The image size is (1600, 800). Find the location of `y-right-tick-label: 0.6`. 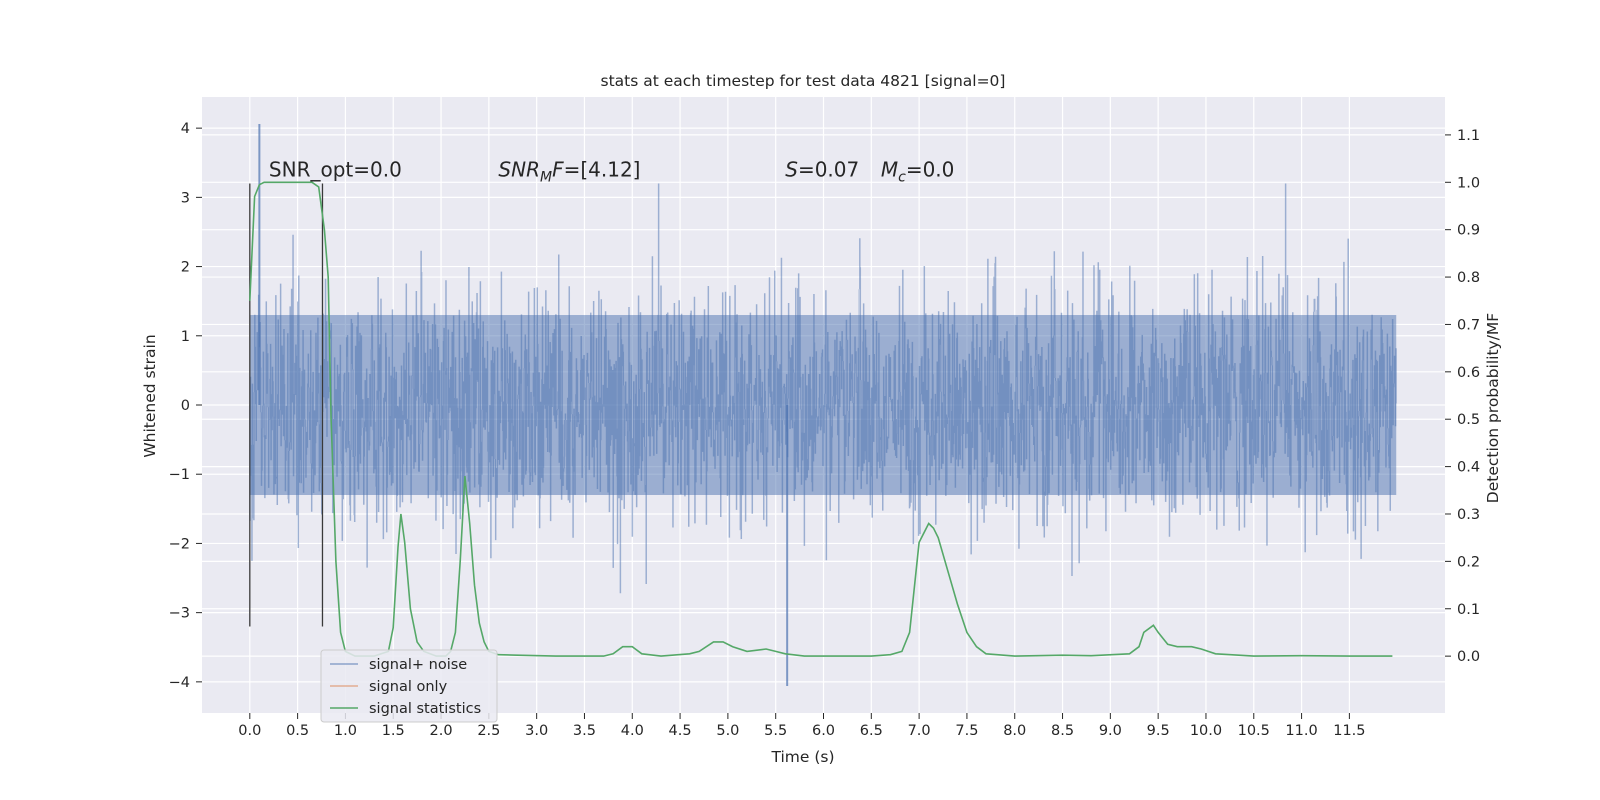

y-right-tick-label: 0.6 is located at coordinates (1468, 373).